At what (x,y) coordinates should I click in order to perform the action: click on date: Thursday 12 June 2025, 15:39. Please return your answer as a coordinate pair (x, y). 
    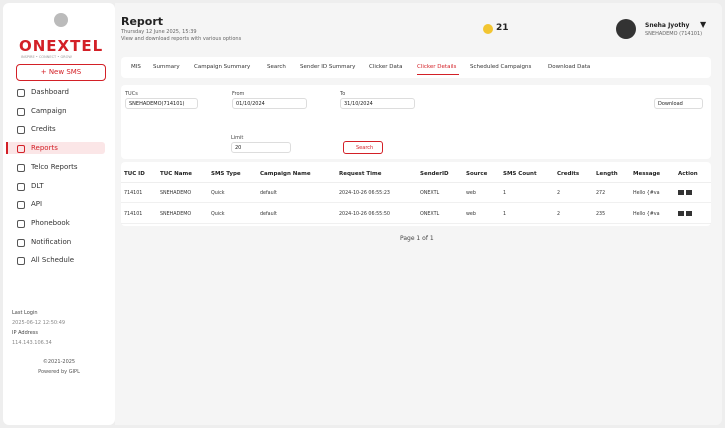
    Looking at the image, I should click on (159, 32).